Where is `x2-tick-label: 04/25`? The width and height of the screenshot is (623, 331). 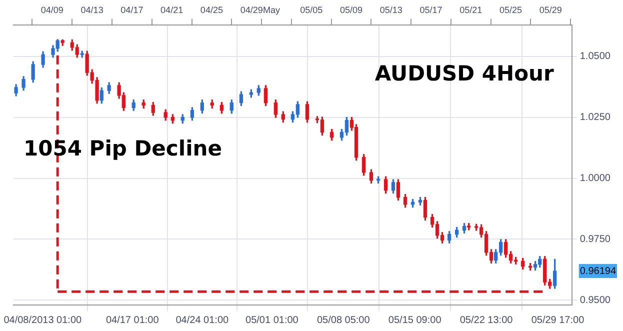 x2-tick-label: 04/25 is located at coordinates (211, 9).